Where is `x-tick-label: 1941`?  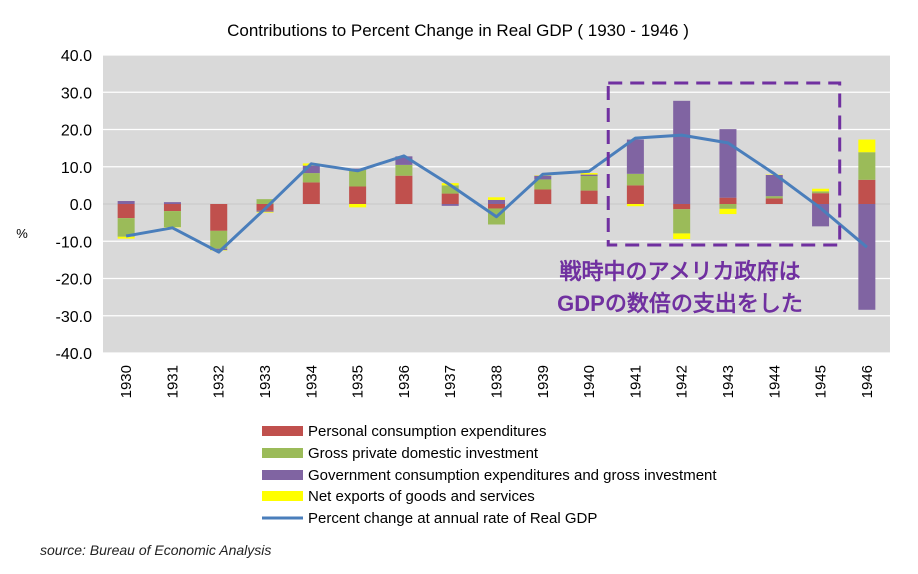
x-tick-label: 1941 is located at coordinates (635, 381).